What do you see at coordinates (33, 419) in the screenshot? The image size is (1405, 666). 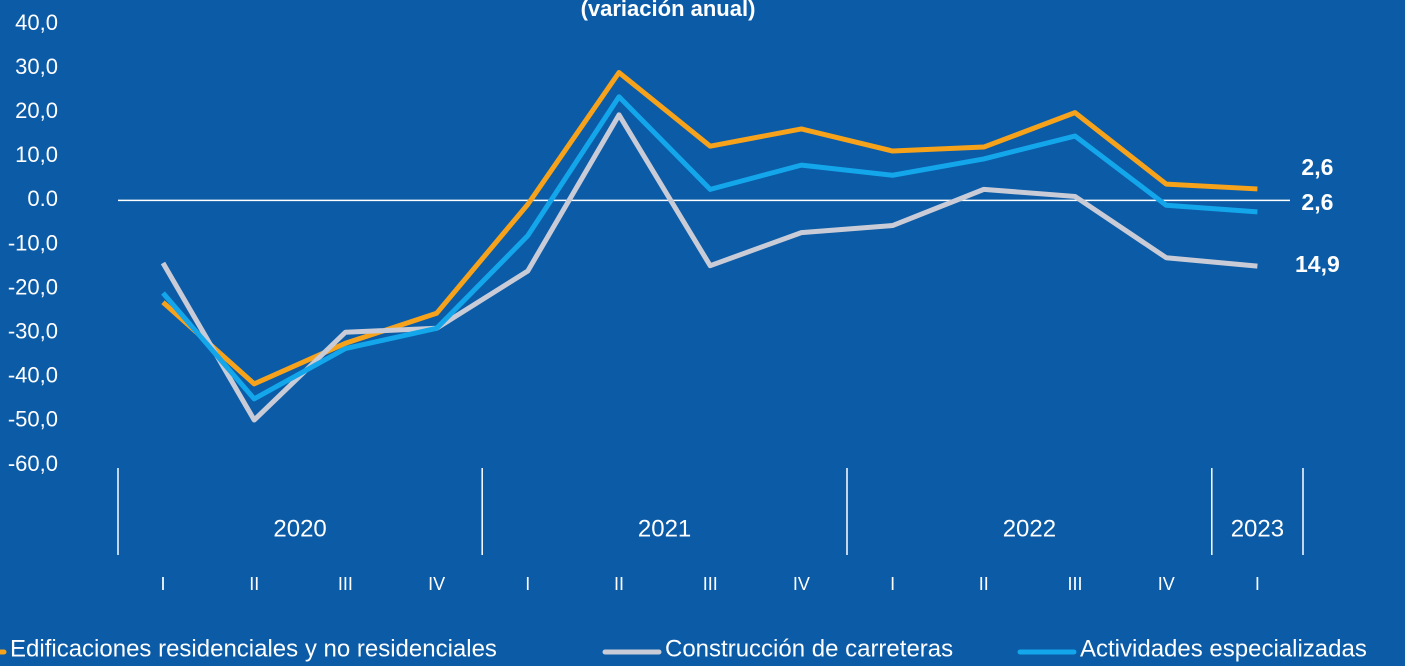 I see `y-tick-label: -50,0` at bounding box center [33, 419].